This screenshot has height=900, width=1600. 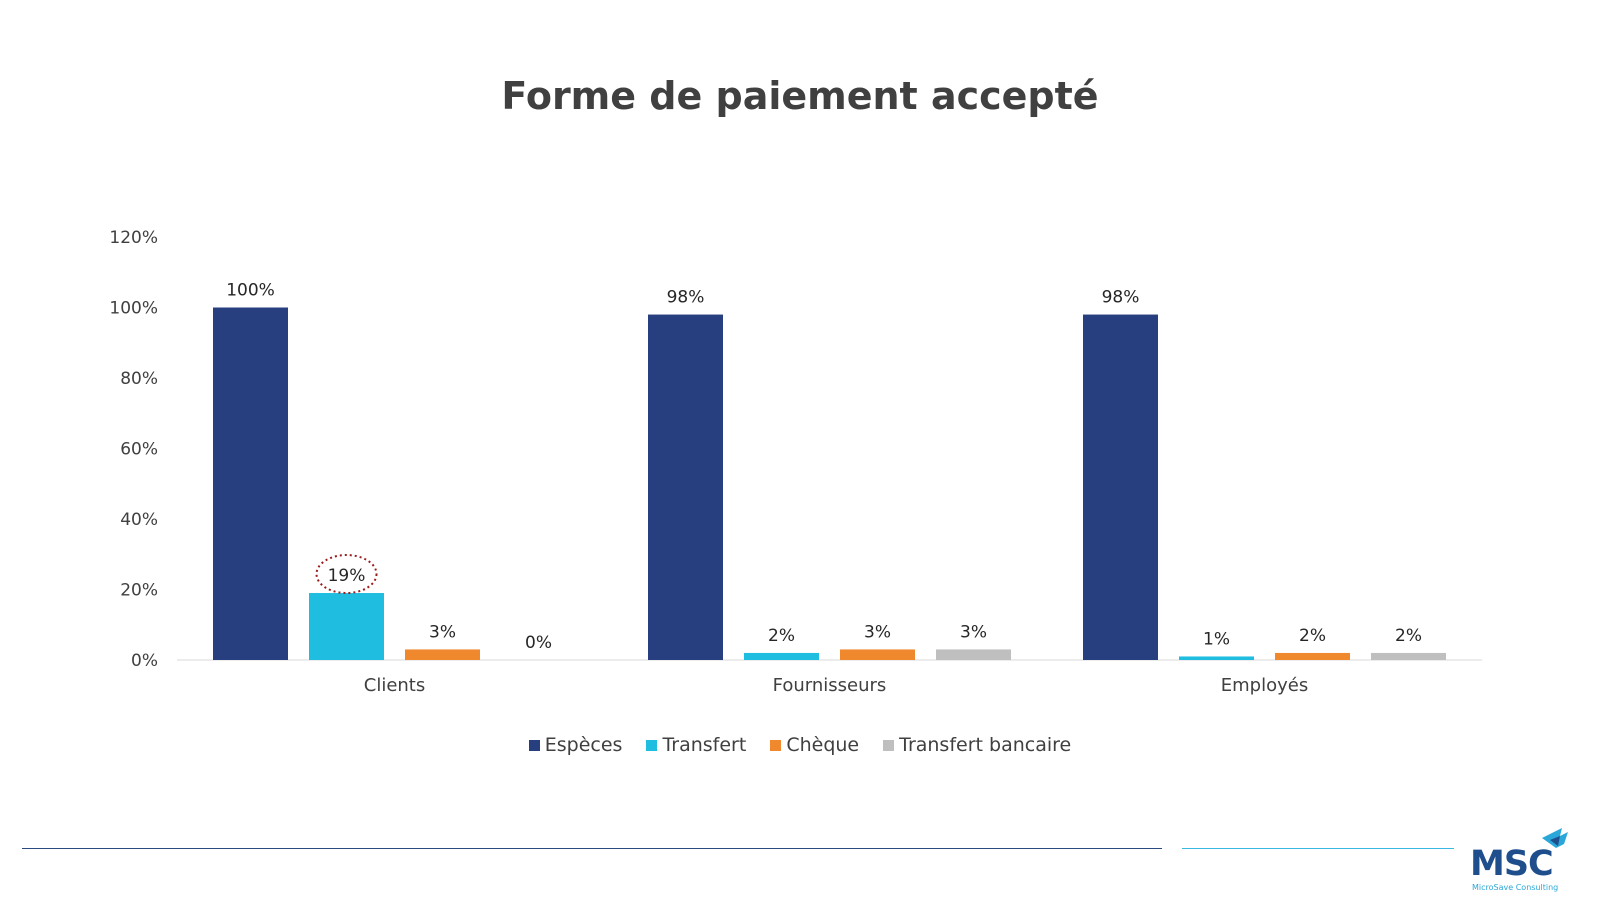 What do you see at coordinates (139, 520) in the screenshot?
I see `y-tick-label: 40%` at bounding box center [139, 520].